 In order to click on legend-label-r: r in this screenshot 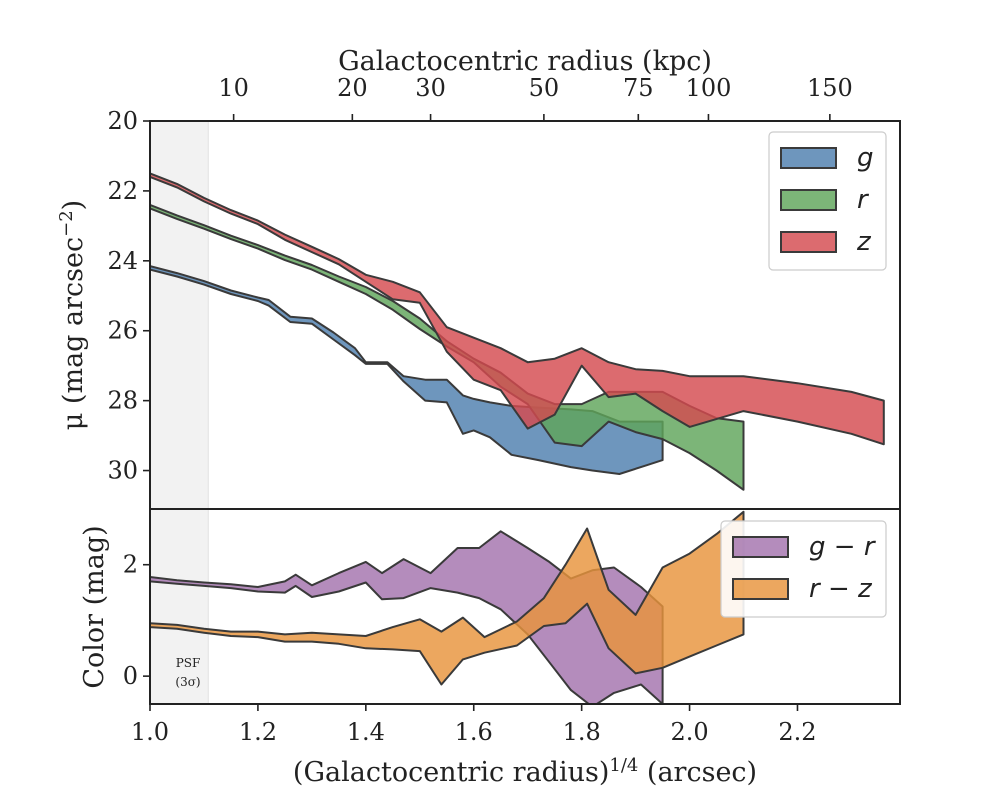, I will do `click(863, 200)`.